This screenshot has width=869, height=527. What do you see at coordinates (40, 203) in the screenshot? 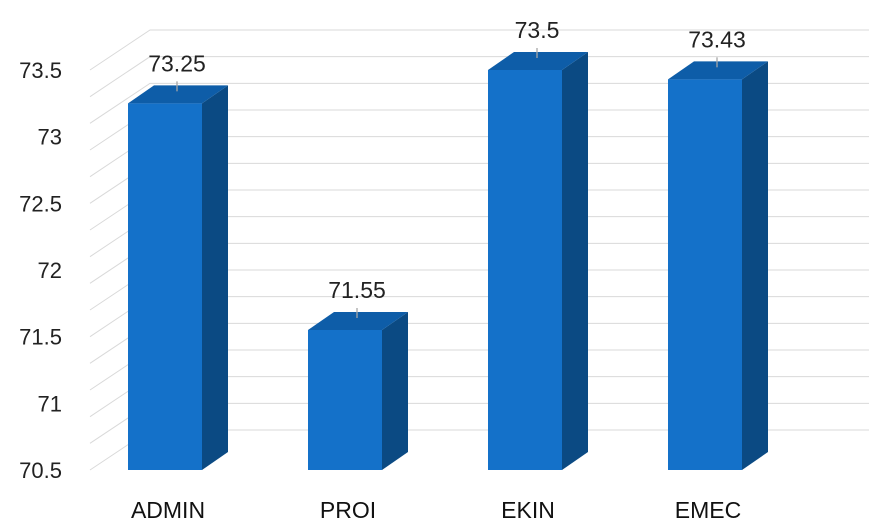
I see `y-tick-label: 72.5` at bounding box center [40, 203].